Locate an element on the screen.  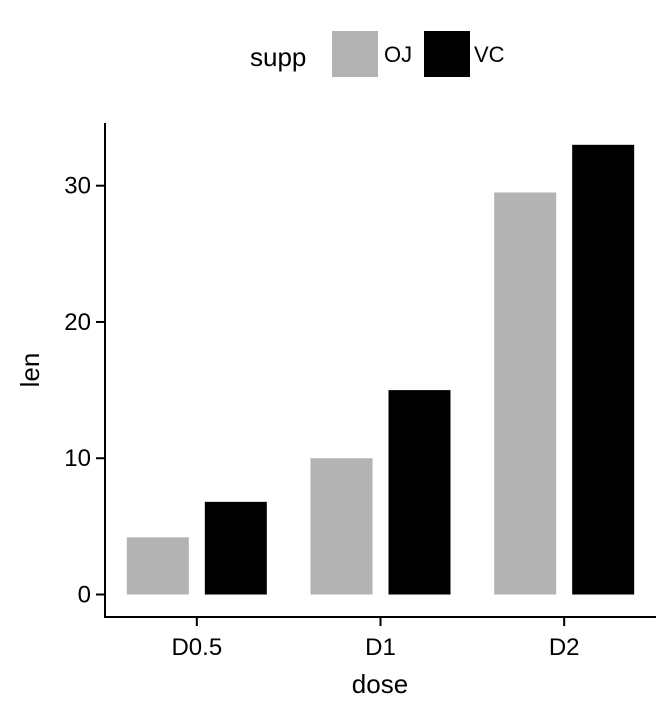
y-tick-label: 10 is located at coordinates (77, 458).